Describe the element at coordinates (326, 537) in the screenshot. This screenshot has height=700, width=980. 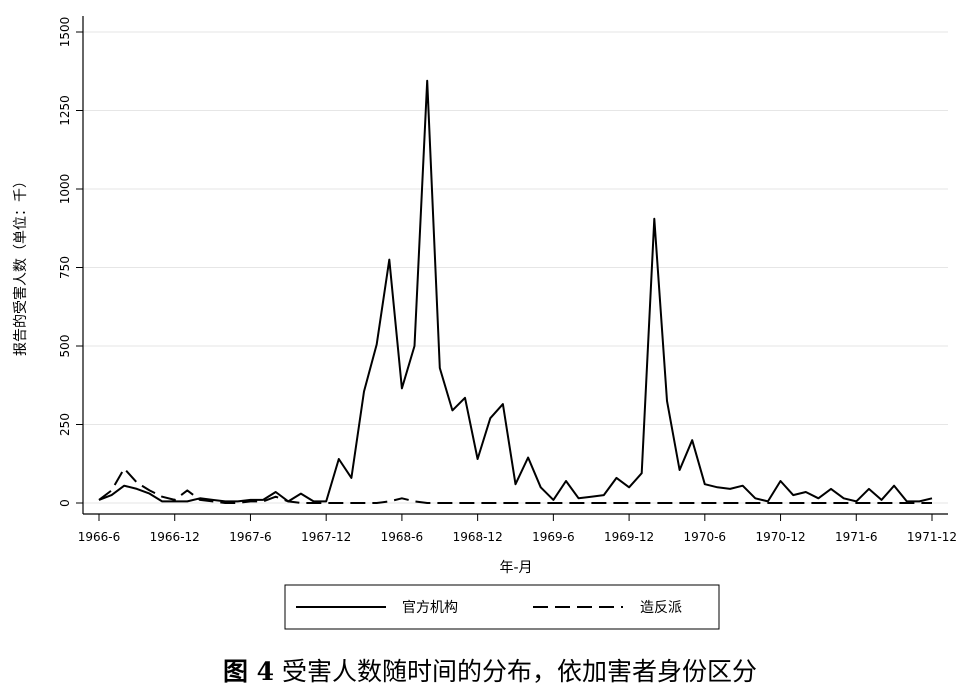
I see `x-tick-label: 1967-12` at that location.